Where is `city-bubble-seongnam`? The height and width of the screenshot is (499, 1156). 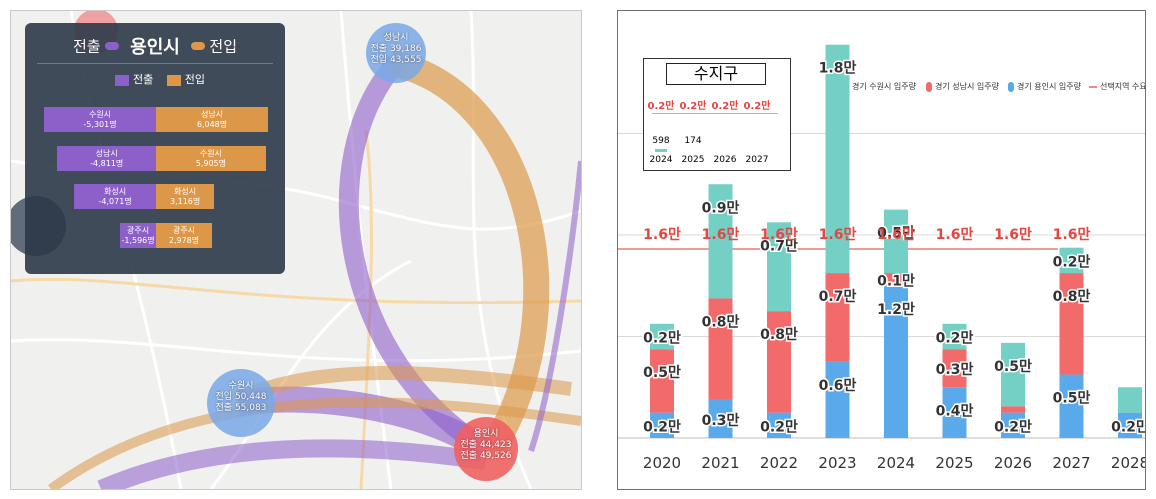
city-bubble-seongnam is located at coordinates (396, 53).